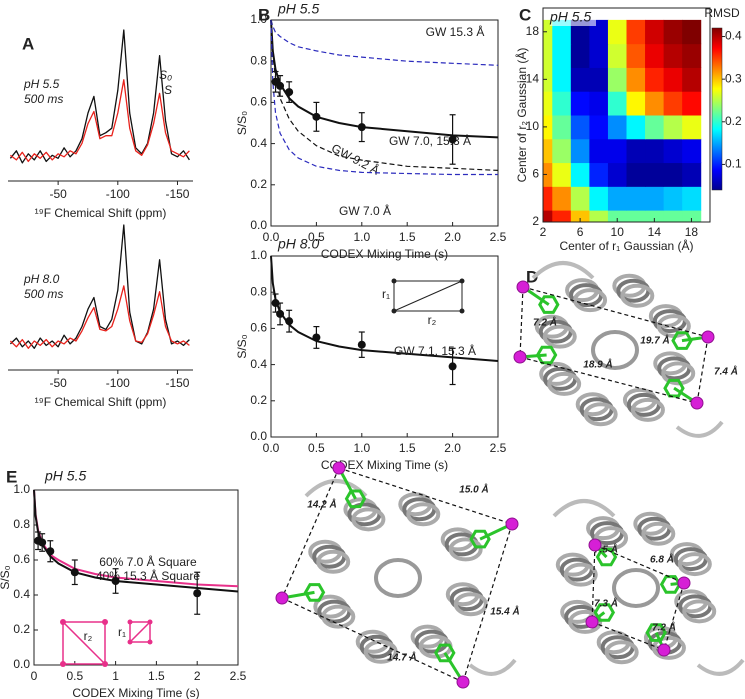  I want to click on structure: 14.2 Å 15.0 Å 15.4 Å 14.7 Å, so click(397, 575).